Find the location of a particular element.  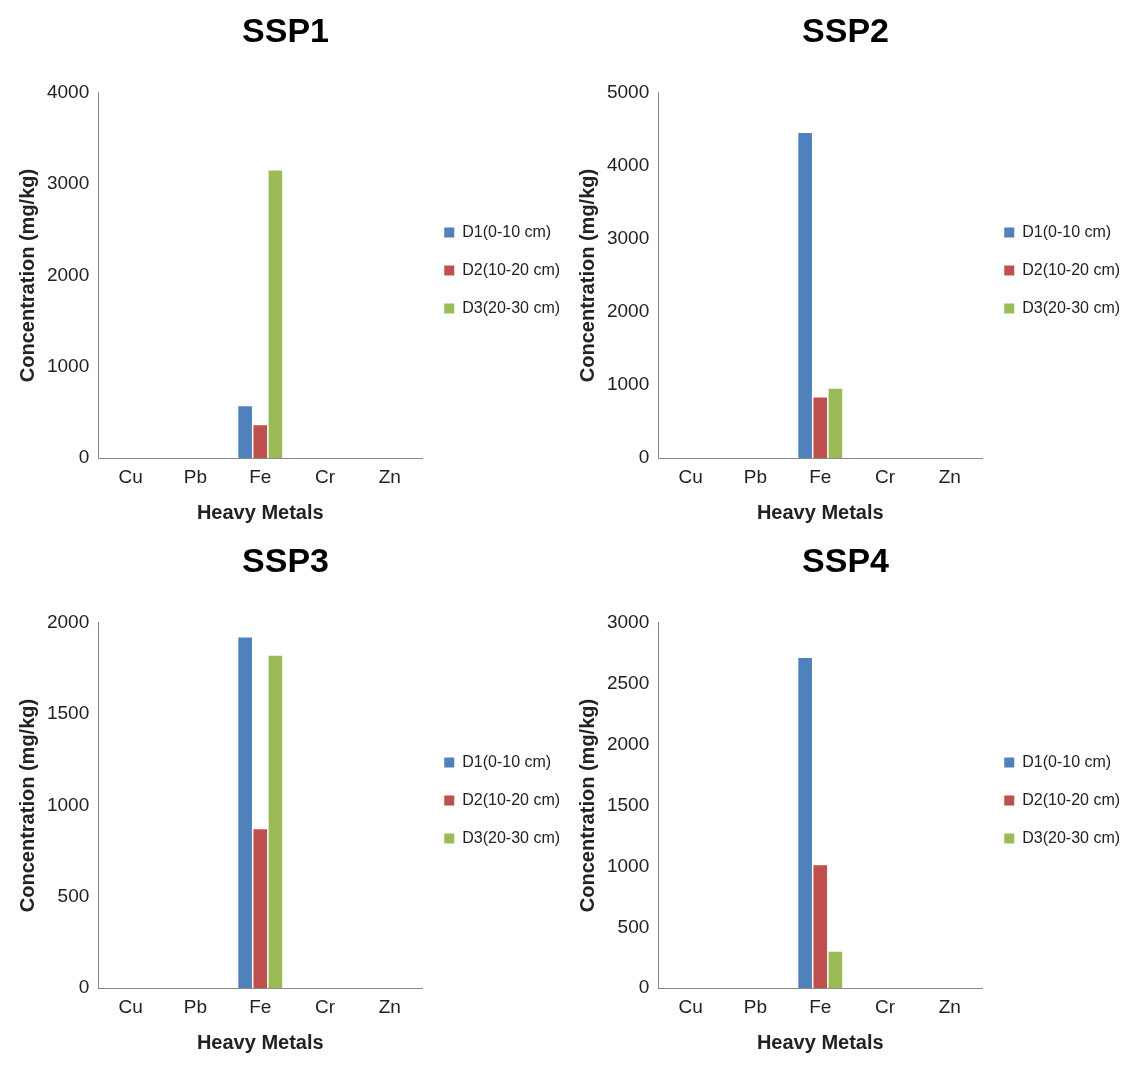

chart-title: SSP1 is located at coordinates (285, 29).